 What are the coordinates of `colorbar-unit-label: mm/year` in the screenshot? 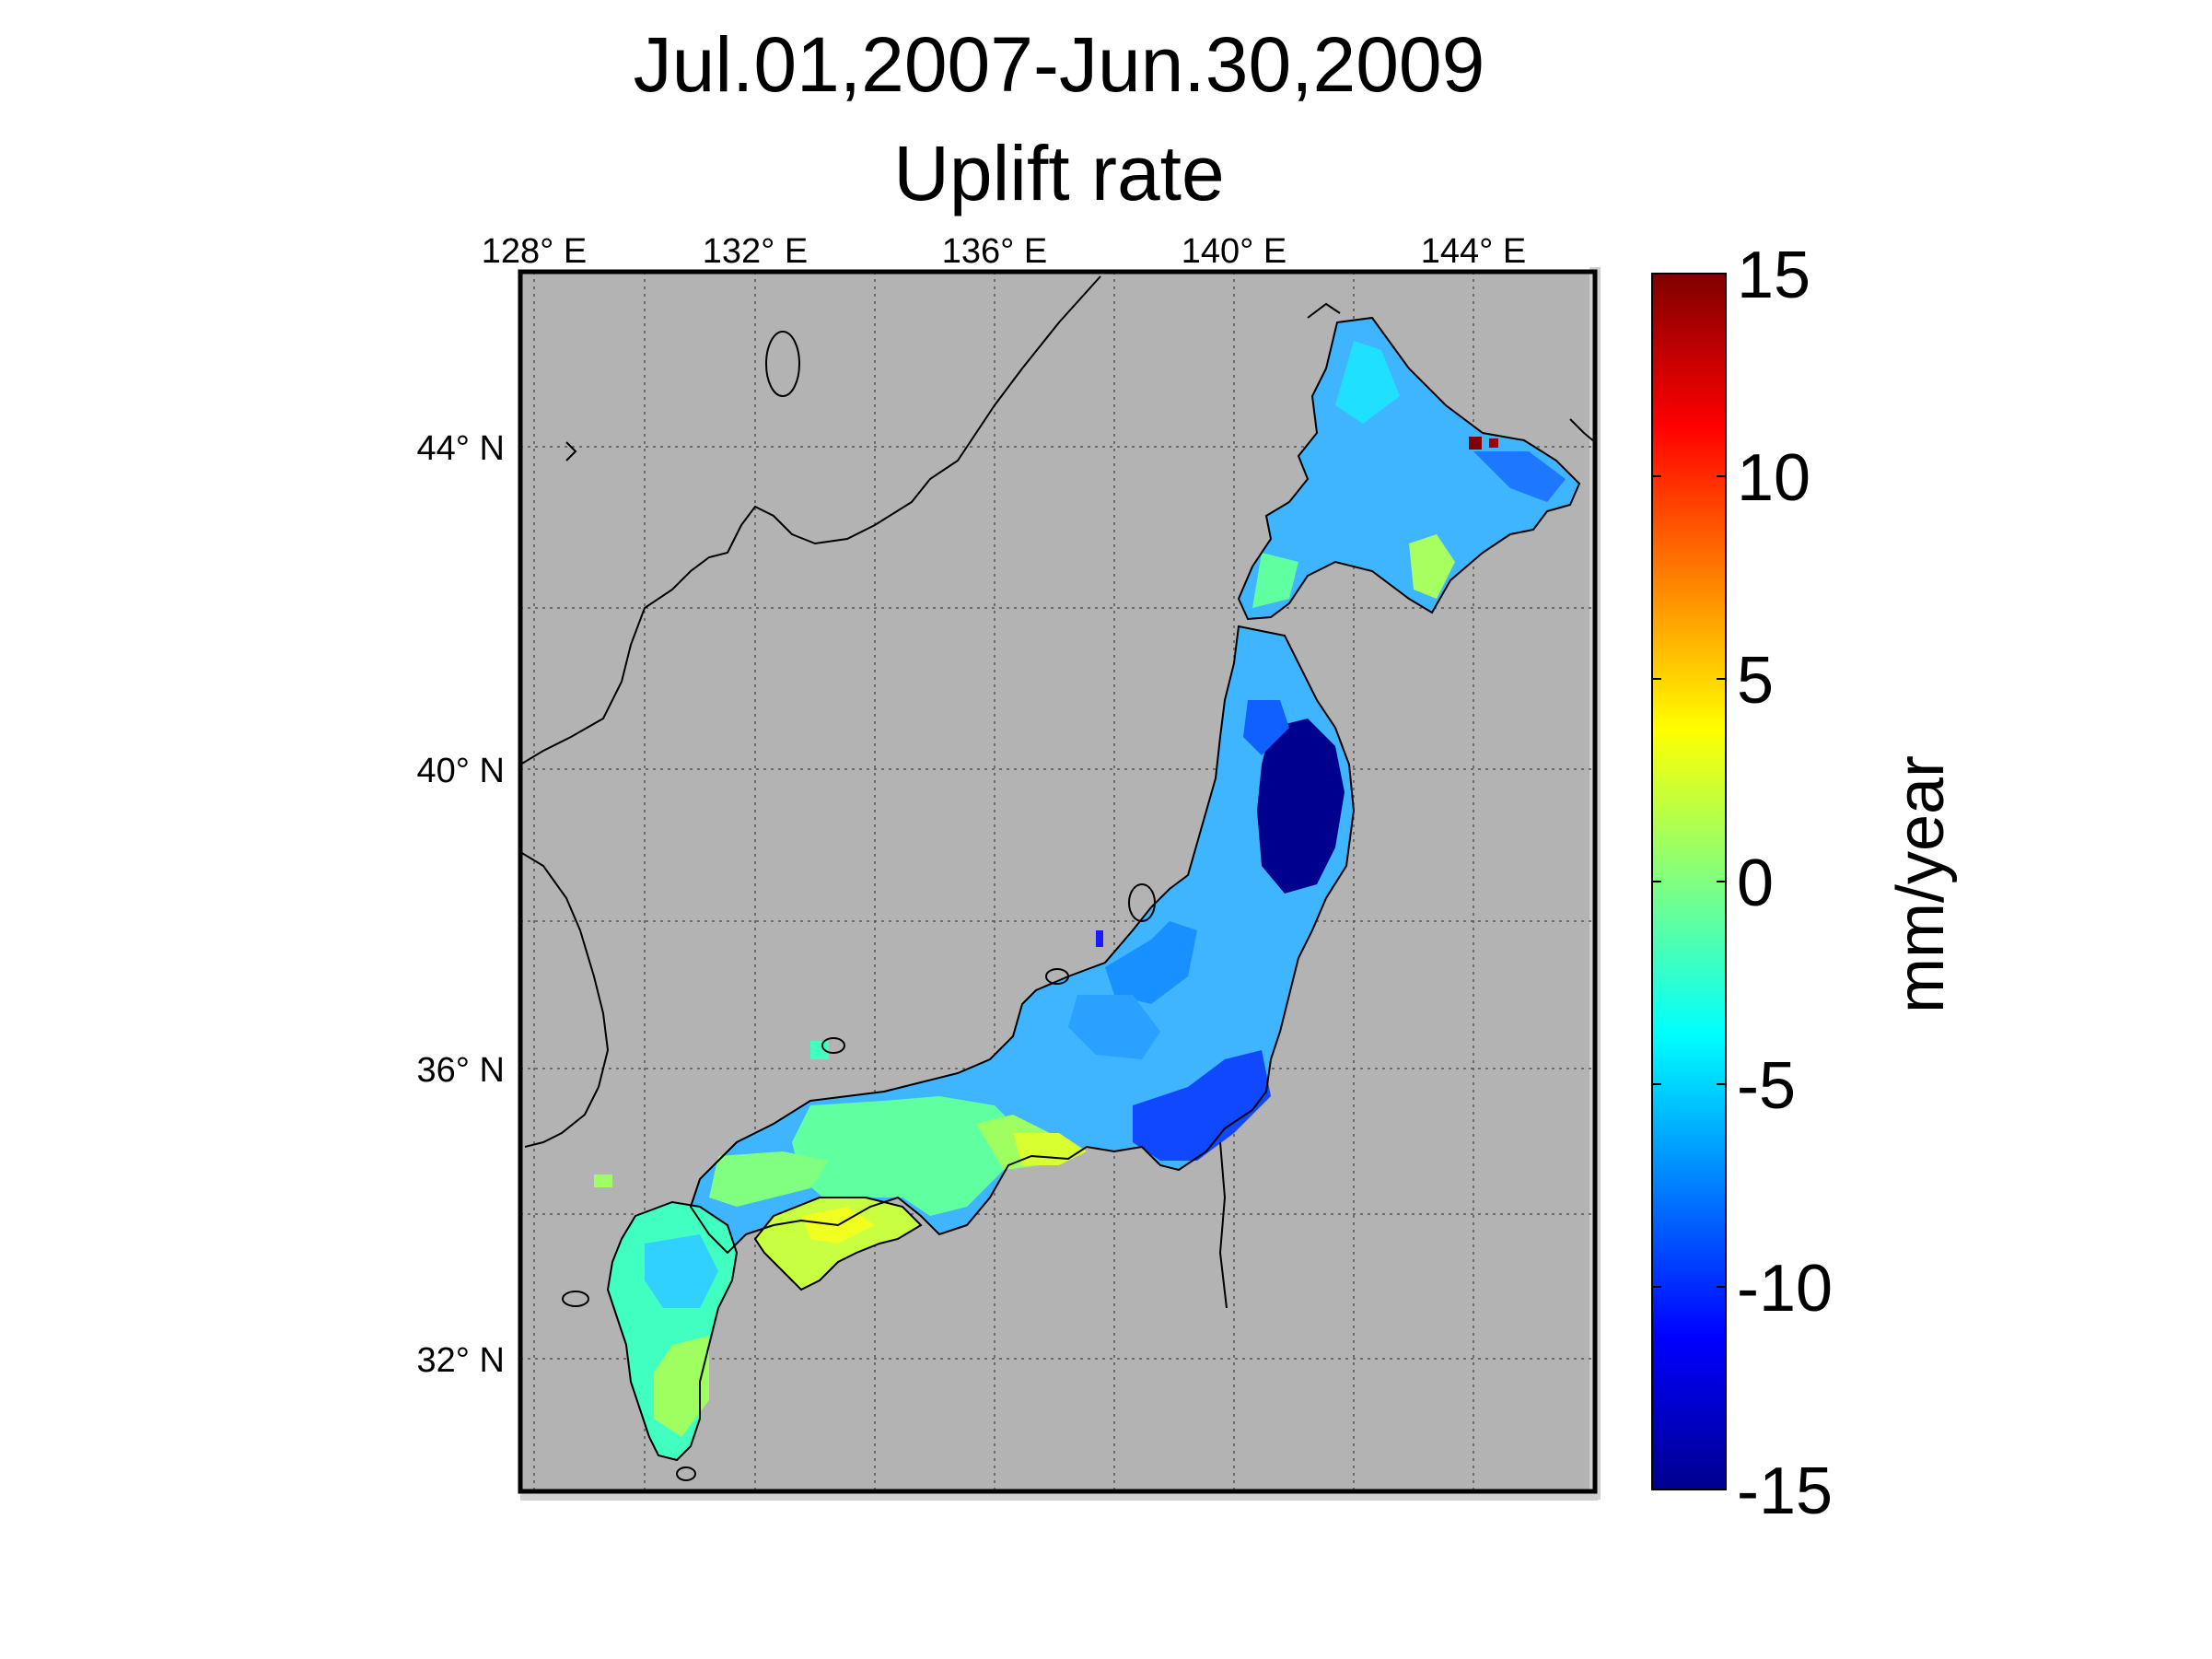 It's located at (1921, 884).